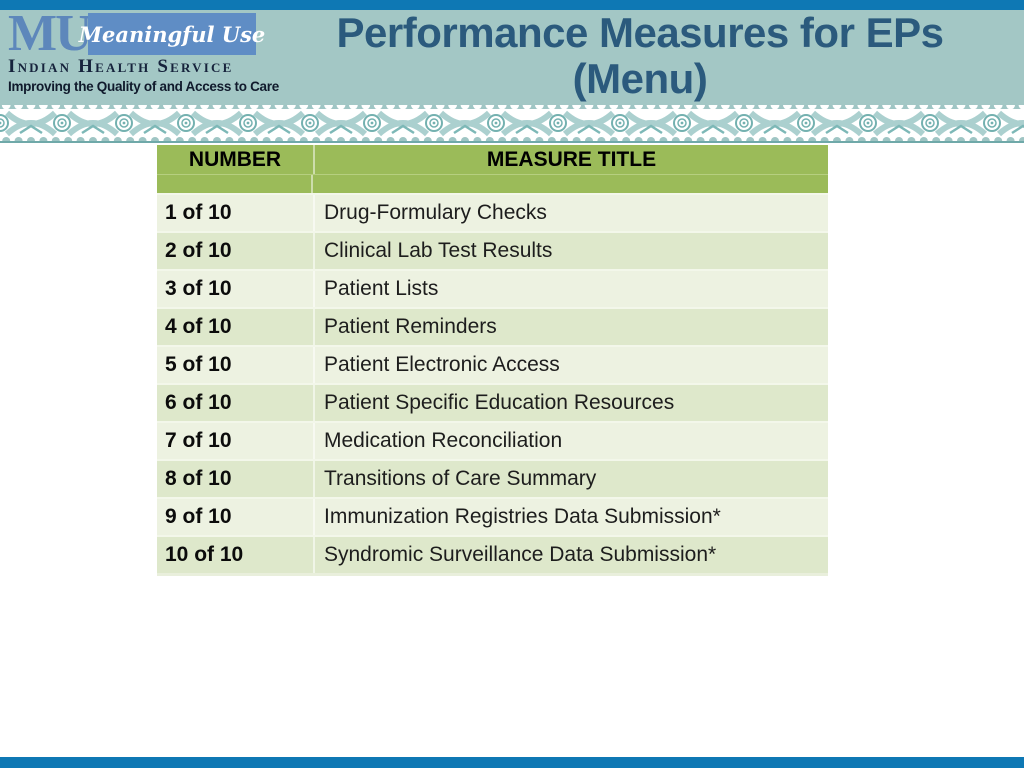  Describe the element at coordinates (570, 555) in the screenshot. I see `cell-measure-title: Syndromic Surveillance Data Submission*` at that location.